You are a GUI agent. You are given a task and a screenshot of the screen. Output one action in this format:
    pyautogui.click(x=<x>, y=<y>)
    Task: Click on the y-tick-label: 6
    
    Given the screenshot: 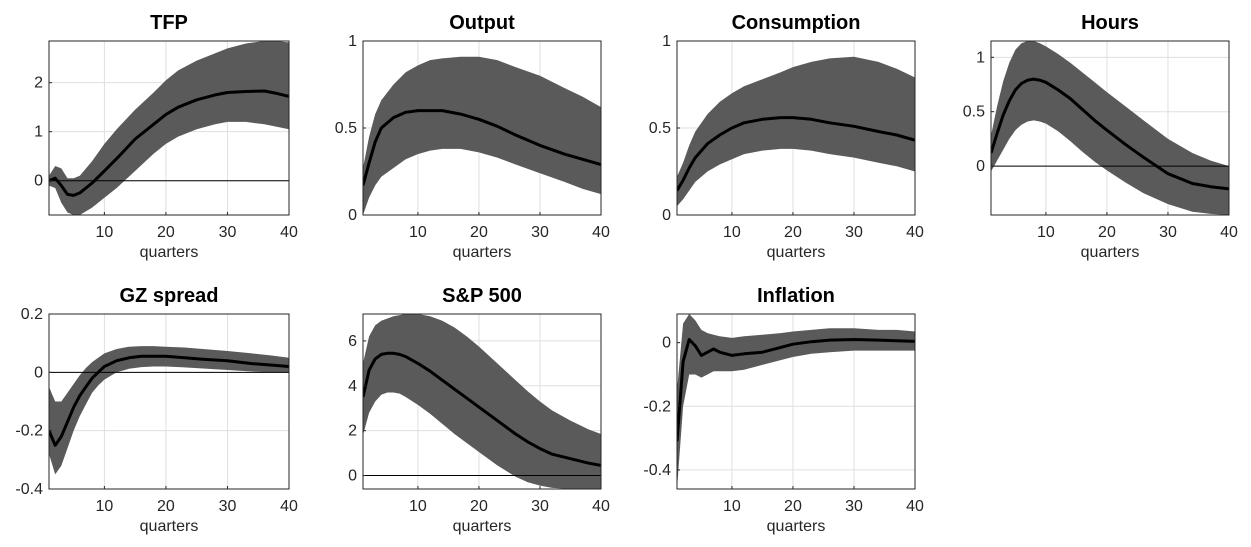 What is the action you would take?
    pyautogui.click(x=352, y=341)
    